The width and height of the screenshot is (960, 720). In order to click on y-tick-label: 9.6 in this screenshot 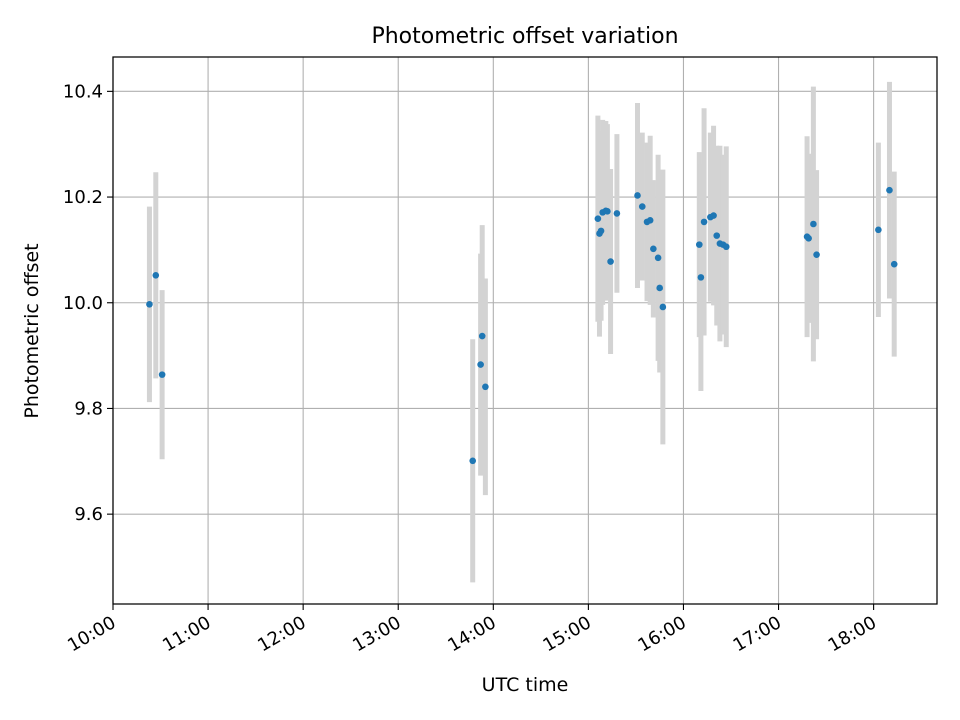, I will do `click(88, 514)`.